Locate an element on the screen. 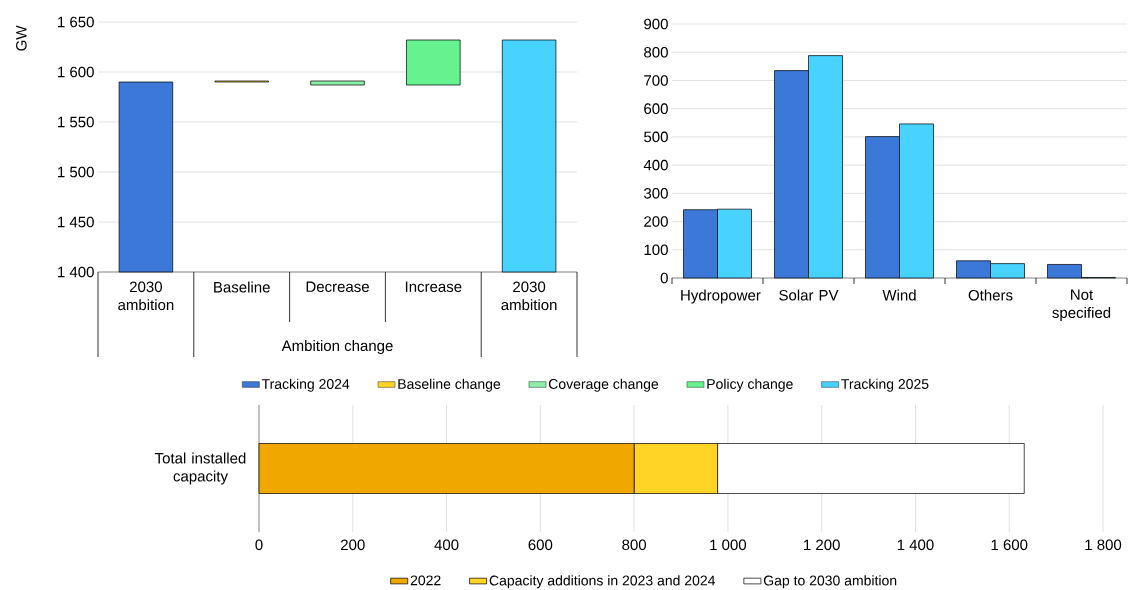 The height and width of the screenshot is (590, 1131). x-tick-label: 1 800 is located at coordinates (1103, 545).